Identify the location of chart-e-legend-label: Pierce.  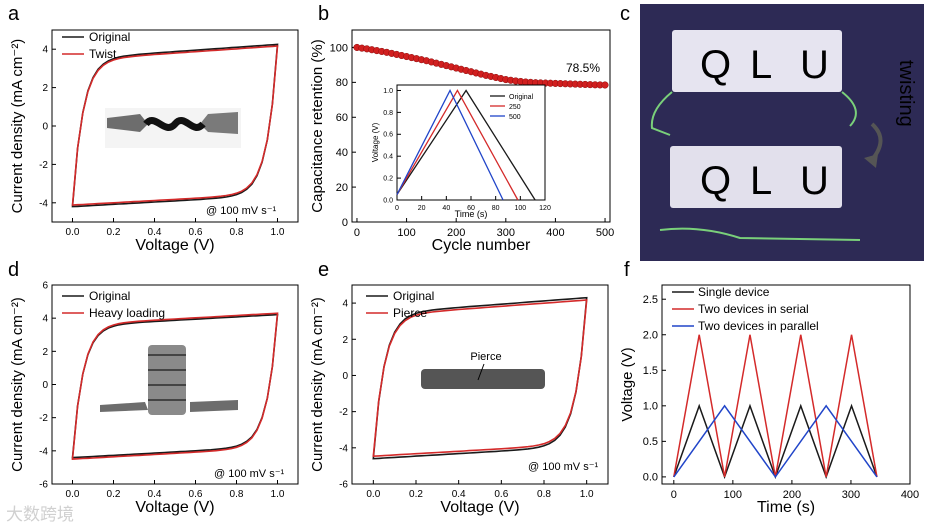
(410, 313).